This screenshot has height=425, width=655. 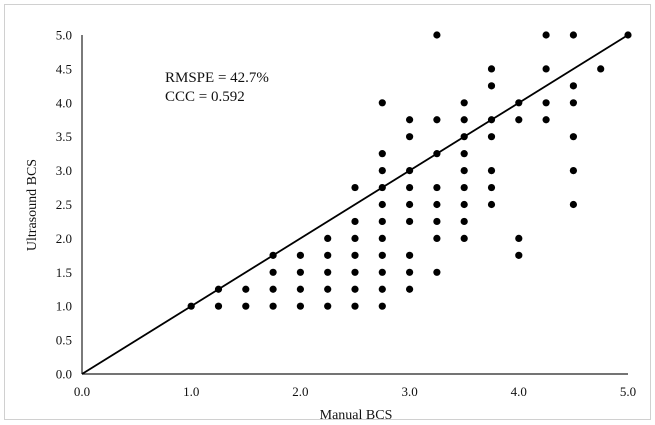 I want to click on annotation-rmspe: RMSPE = 42.7%, so click(x=217, y=78).